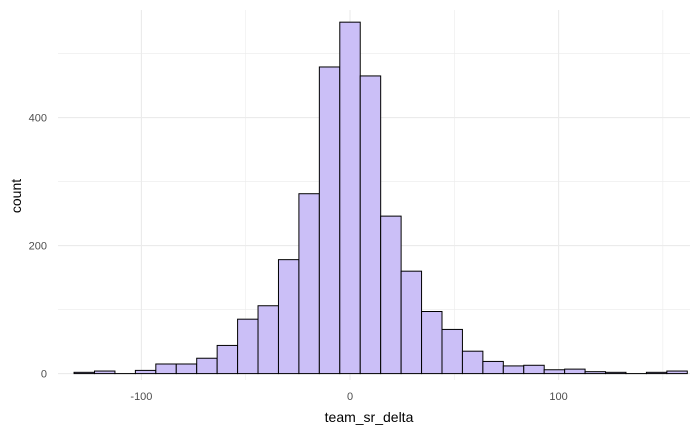 This screenshot has width=700, height=432. What do you see at coordinates (44, 375) in the screenshot?
I see `y-tick-label-0: 0` at bounding box center [44, 375].